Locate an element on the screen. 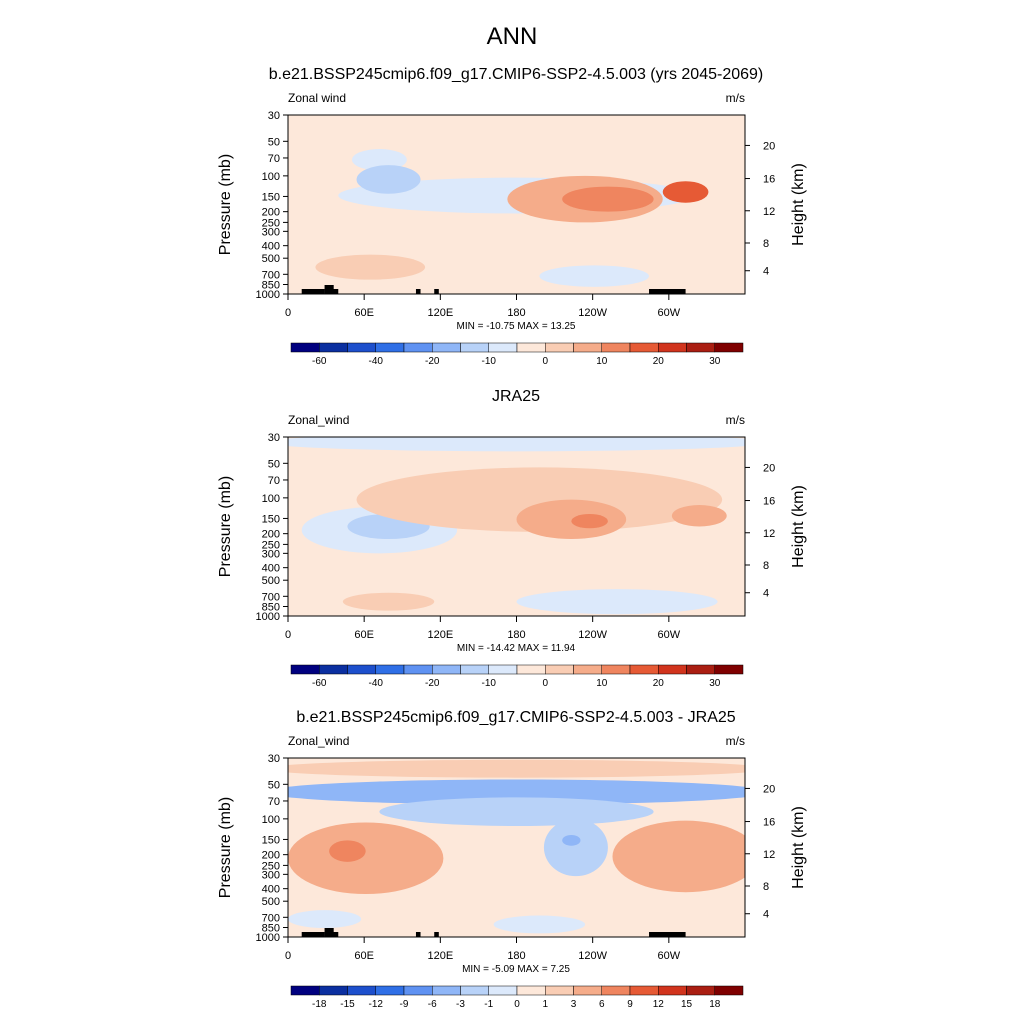  panel-title: JRA25 is located at coordinates (516, 396).